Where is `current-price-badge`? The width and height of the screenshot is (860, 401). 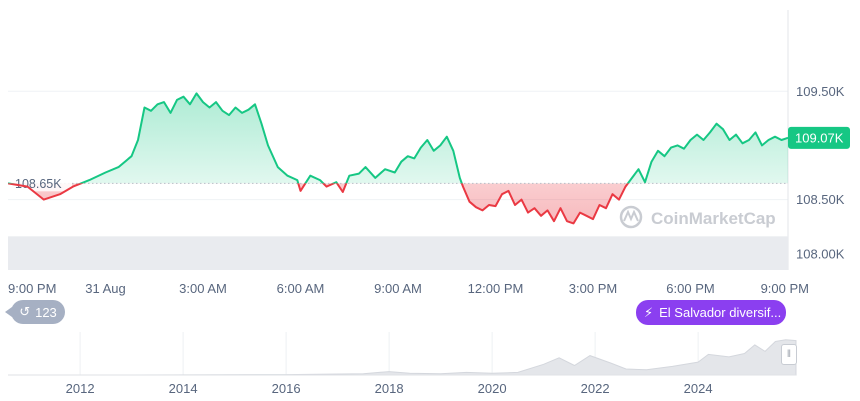
current-price-badge is located at coordinates (819, 137).